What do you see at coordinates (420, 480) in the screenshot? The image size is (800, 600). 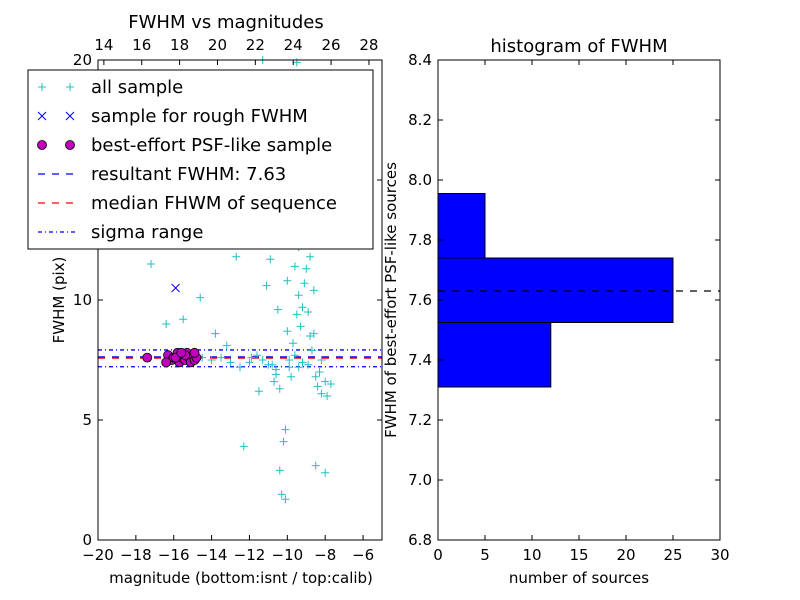 I see `hist-y-tick-label-1: 7.0` at bounding box center [420, 480].